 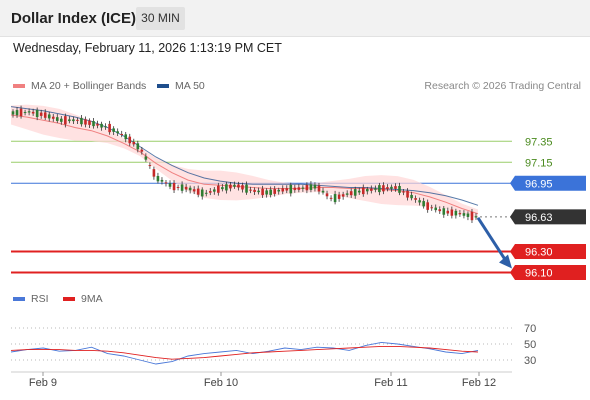 I want to click on legend-rsi-label: RSI, so click(x=40, y=299).